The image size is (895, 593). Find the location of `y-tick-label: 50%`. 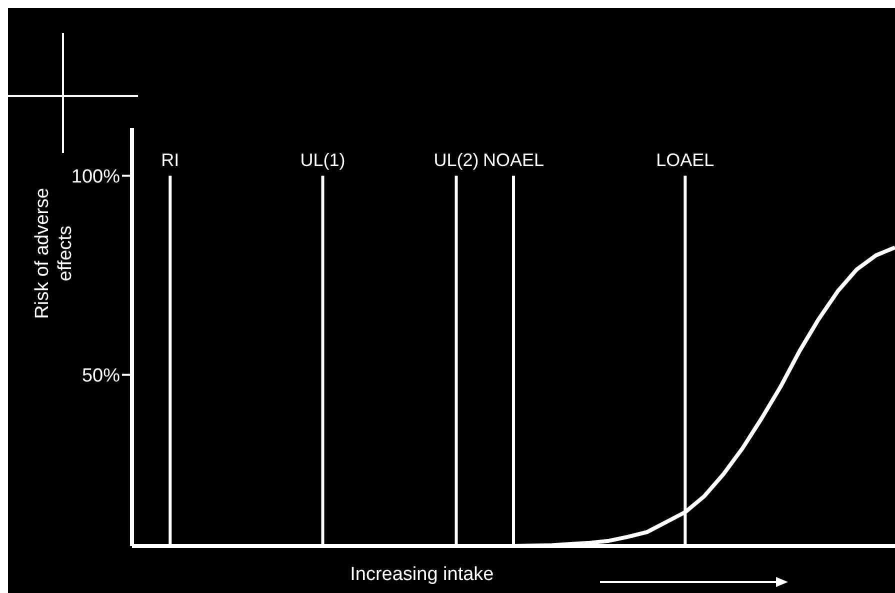

y-tick-label: 50% is located at coordinates (101, 376).